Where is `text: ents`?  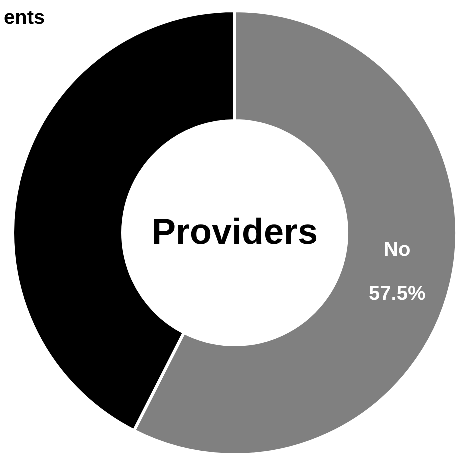 text: ents is located at coordinates (25, 18).